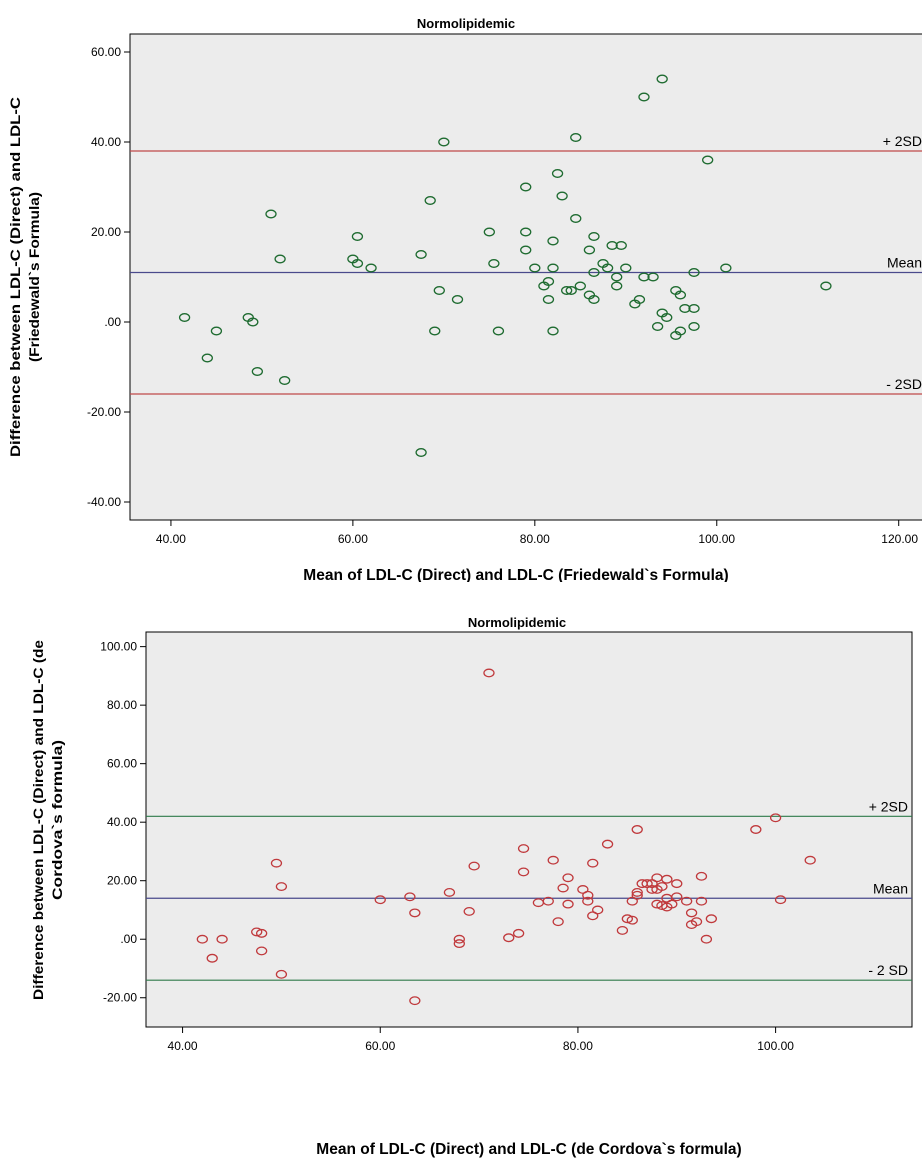  Describe the element at coordinates (128, 939) in the screenshot. I see `y-tick-label: .00` at that location.